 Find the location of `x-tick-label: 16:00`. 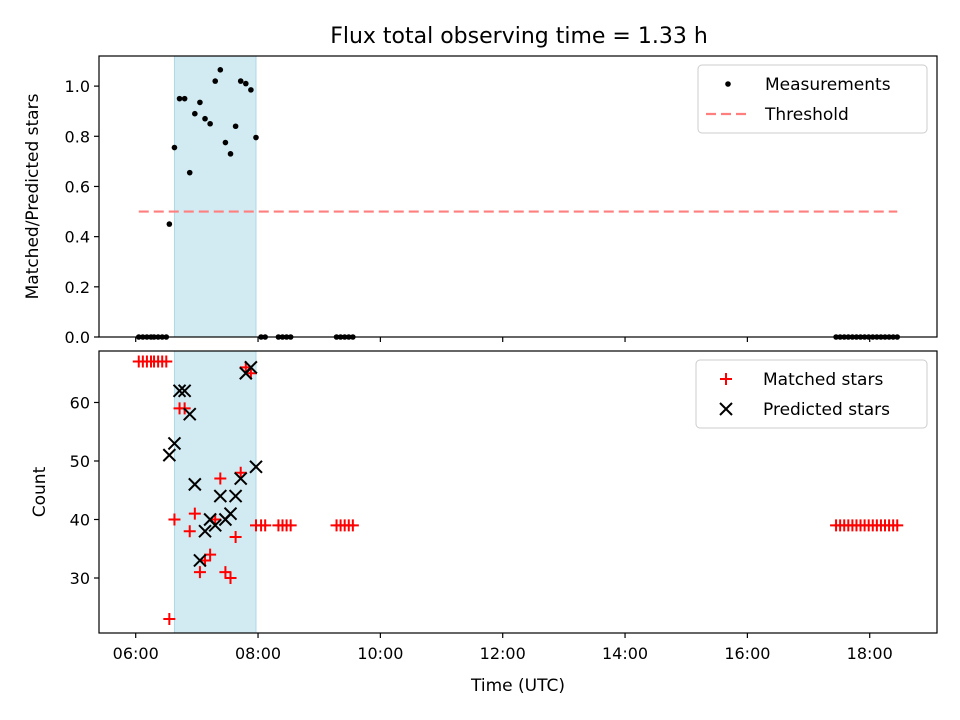

x-tick-label: 16:00 is located at coordinates (747, 653).